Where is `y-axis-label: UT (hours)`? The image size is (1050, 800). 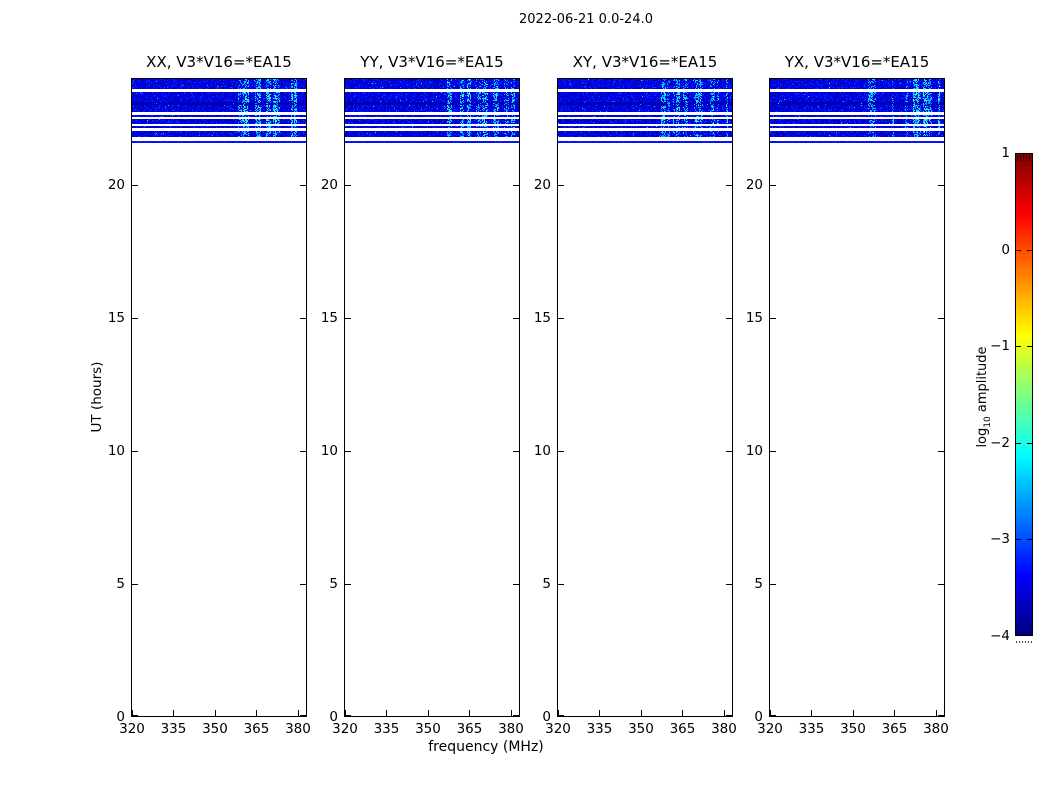
y-axis-label: UT (hours) is located at coordinates (97, 397).